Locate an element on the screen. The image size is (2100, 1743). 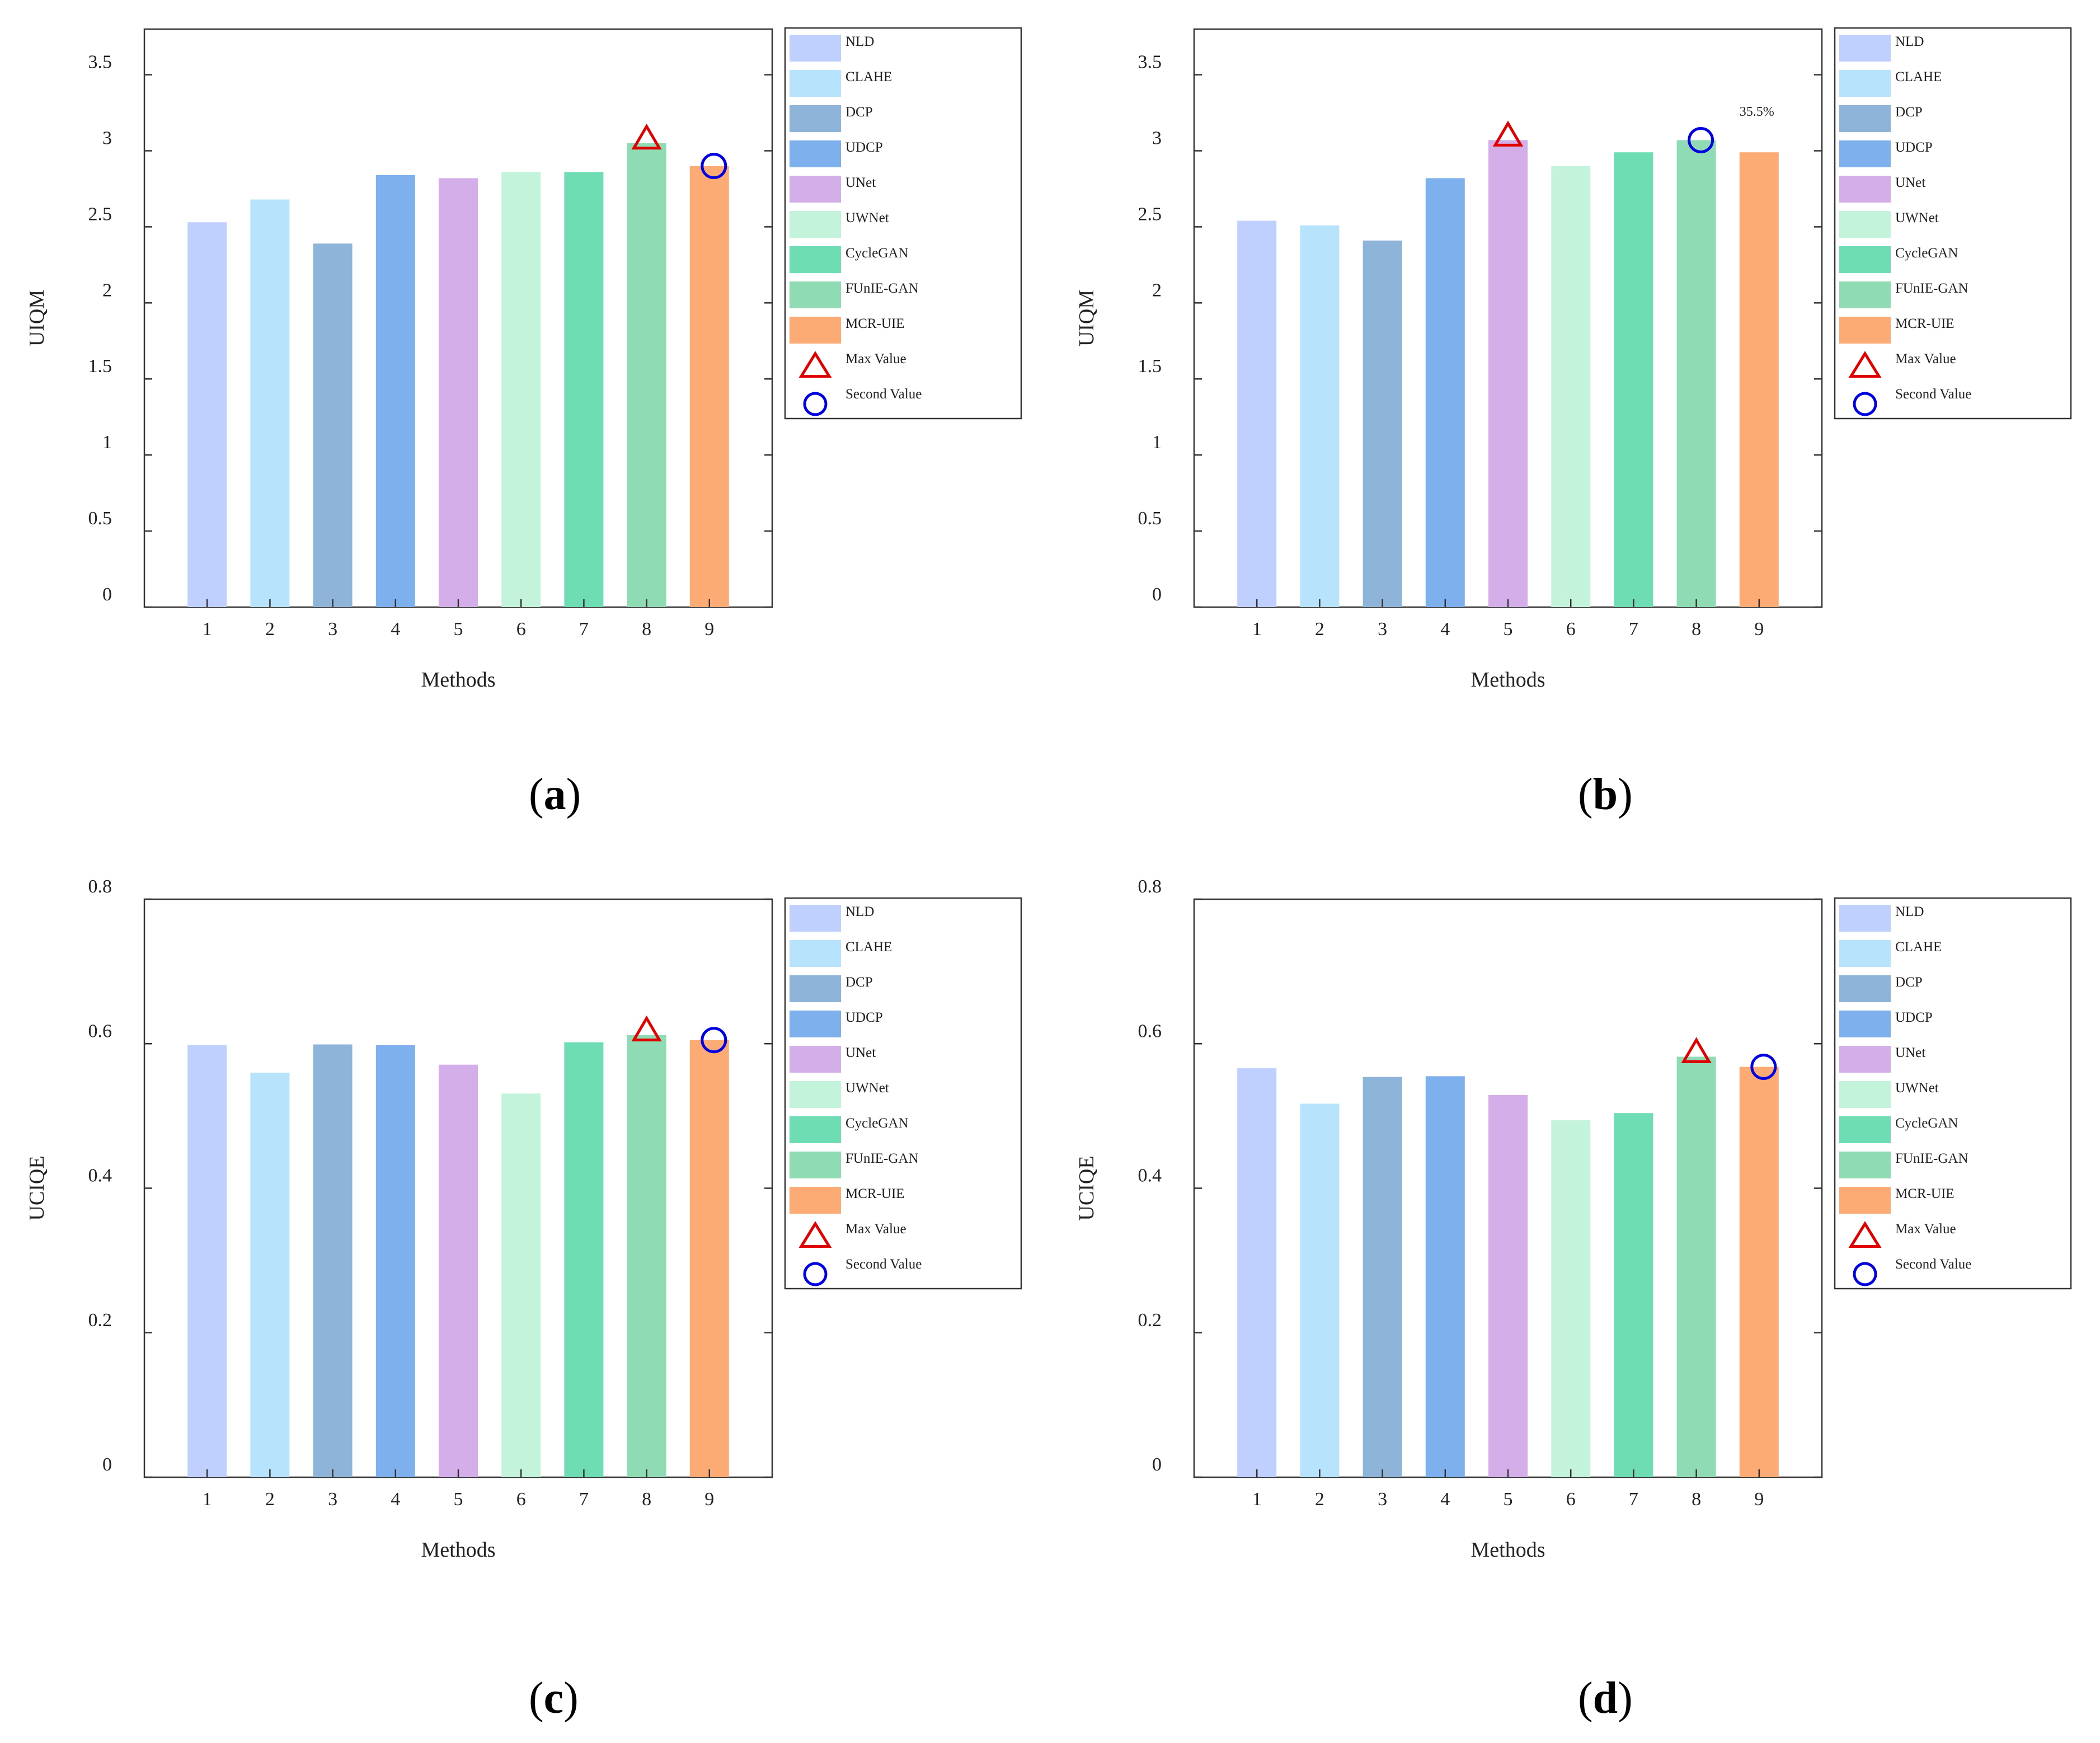
legend-swatch-mcr-uie is located at coordinates (1865, 330).